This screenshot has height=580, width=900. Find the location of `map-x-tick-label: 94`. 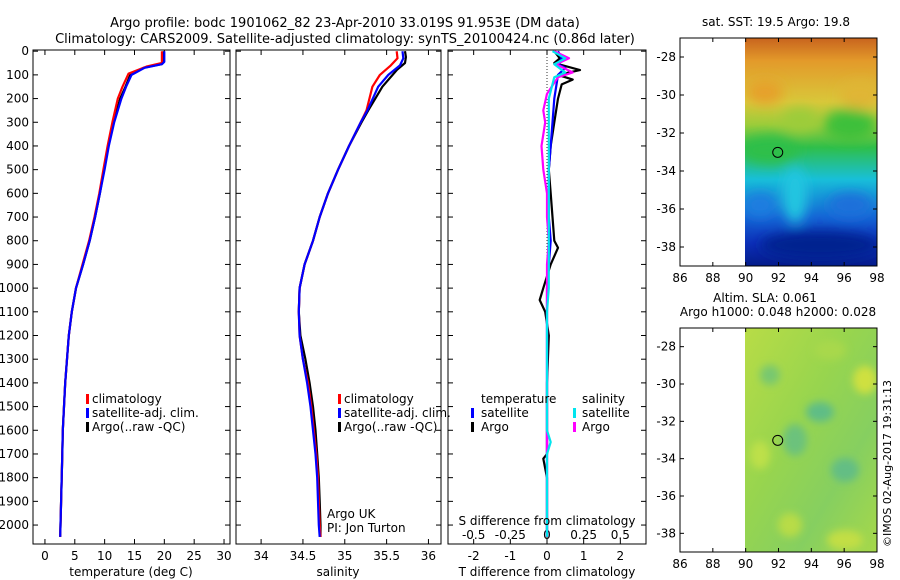

map-x-tick-label: 94 is located at coordinates (811, 278).